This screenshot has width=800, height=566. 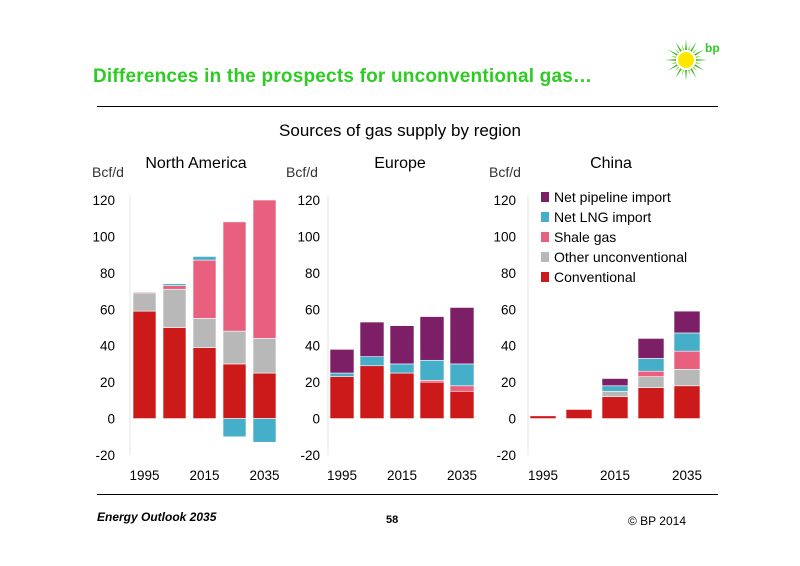 I want to click on page-number: 58, so click(x=392, y=520).